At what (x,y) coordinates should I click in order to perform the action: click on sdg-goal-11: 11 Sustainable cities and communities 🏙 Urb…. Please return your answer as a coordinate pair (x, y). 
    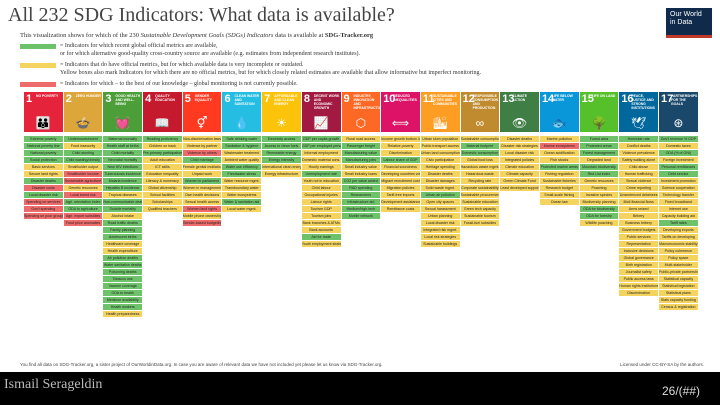
    Looking at the image, I should click on (440, 204).